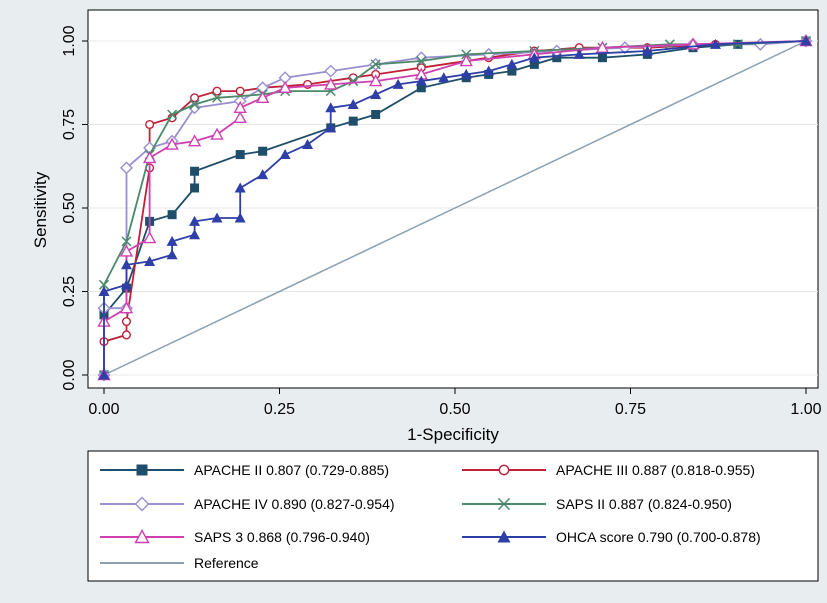 This screenshot has height=603, width=827. What do you see at coordinates (454, 409) in the screenshot?
I see `x-tick-label: 0.50` at bounding box center [454, 409].